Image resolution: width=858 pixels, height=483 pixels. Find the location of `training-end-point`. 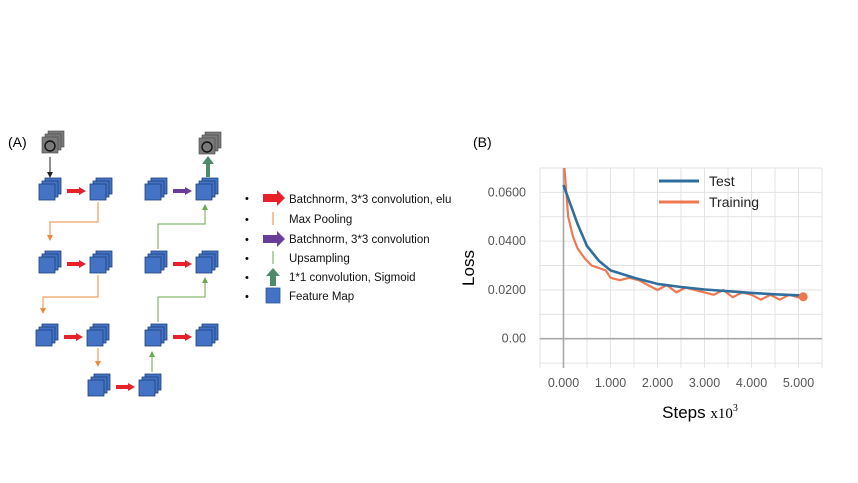

training-end-point is located at coordinates (803, 297).